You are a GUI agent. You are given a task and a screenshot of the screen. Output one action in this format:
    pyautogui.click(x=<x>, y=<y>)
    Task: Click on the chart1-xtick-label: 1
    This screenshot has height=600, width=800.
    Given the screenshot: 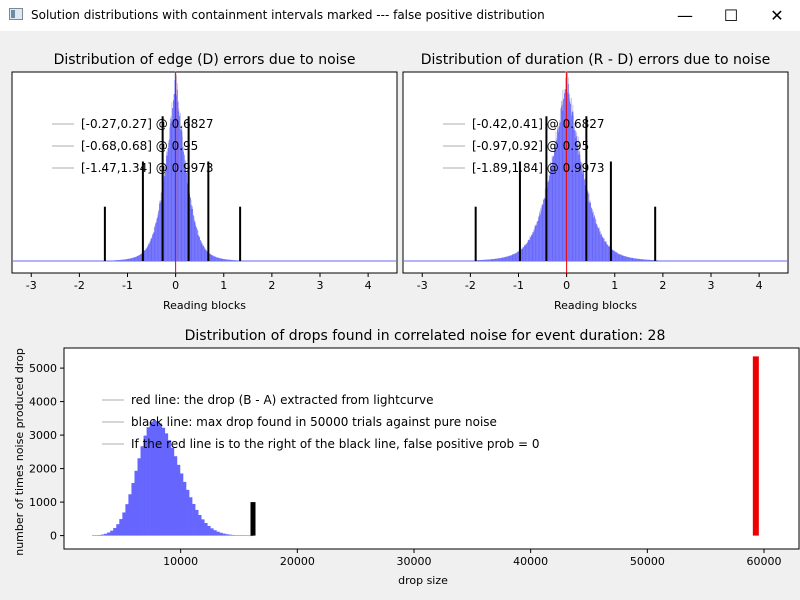 What is the action you would take?
    pyautogui.click(x=223, y=285)
    